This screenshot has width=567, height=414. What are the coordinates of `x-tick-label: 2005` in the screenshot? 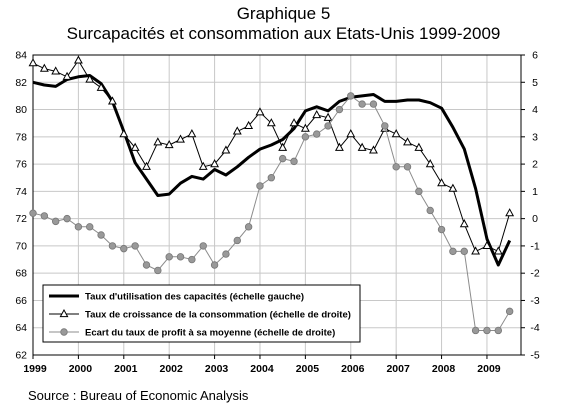 It's located at (308, 369).